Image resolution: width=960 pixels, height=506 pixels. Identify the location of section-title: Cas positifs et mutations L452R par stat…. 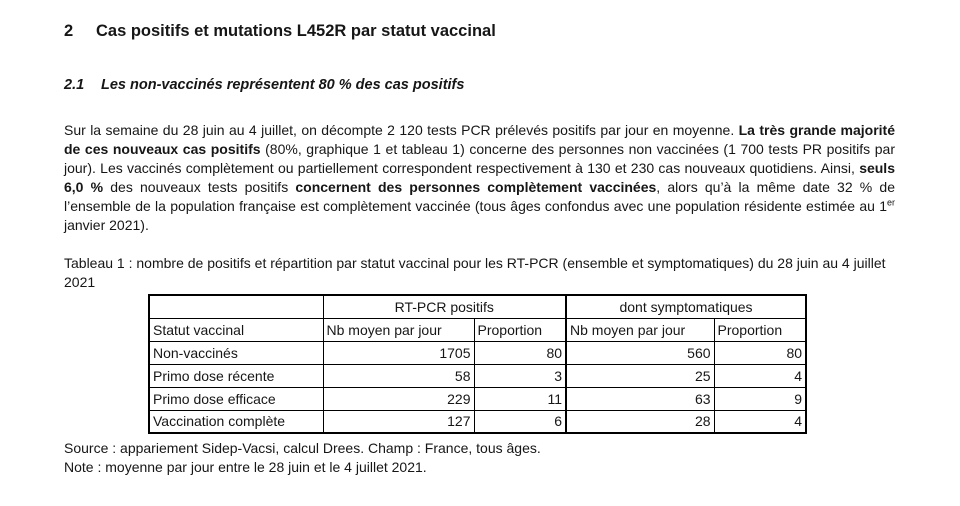
(296, 31).